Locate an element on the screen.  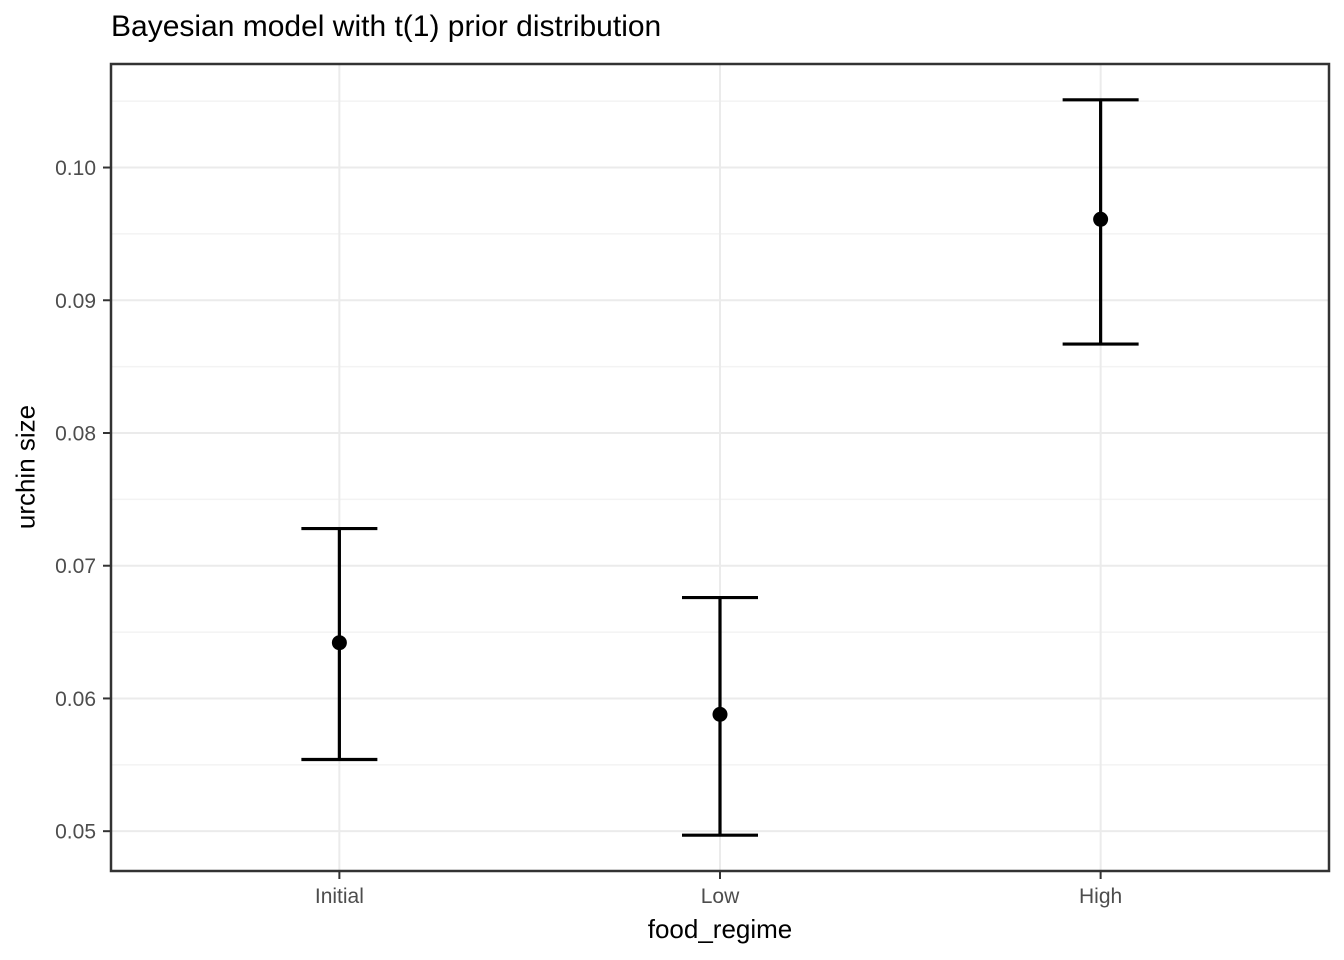
y-tick-label: 0.09 is located at coordinates (75, 301).